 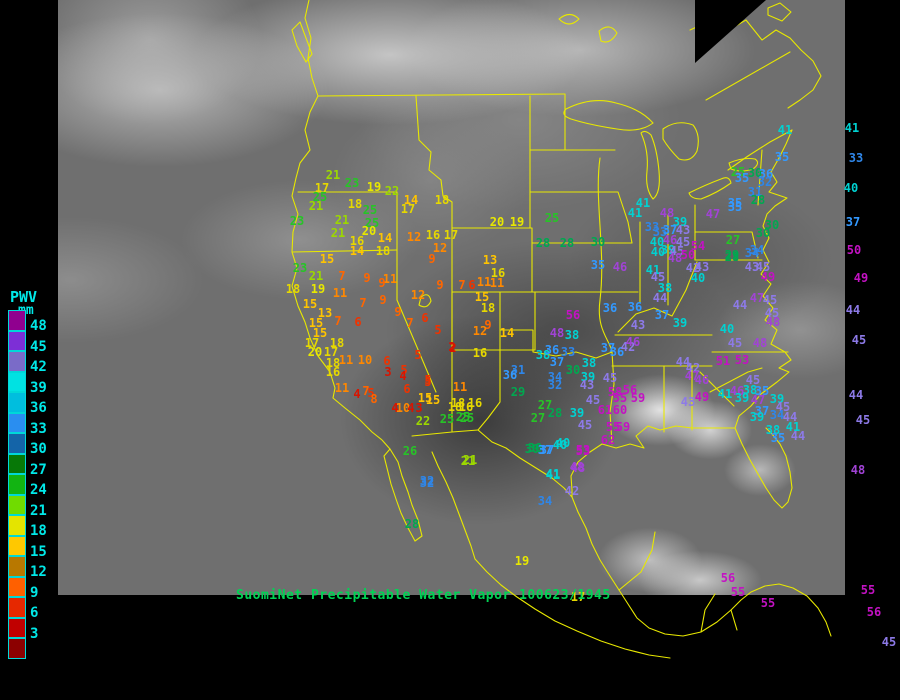 What do you see at coordinates (34, 633) in the screenshot?
I see `legend-value-label: 3` at bounding box center [34, 633].